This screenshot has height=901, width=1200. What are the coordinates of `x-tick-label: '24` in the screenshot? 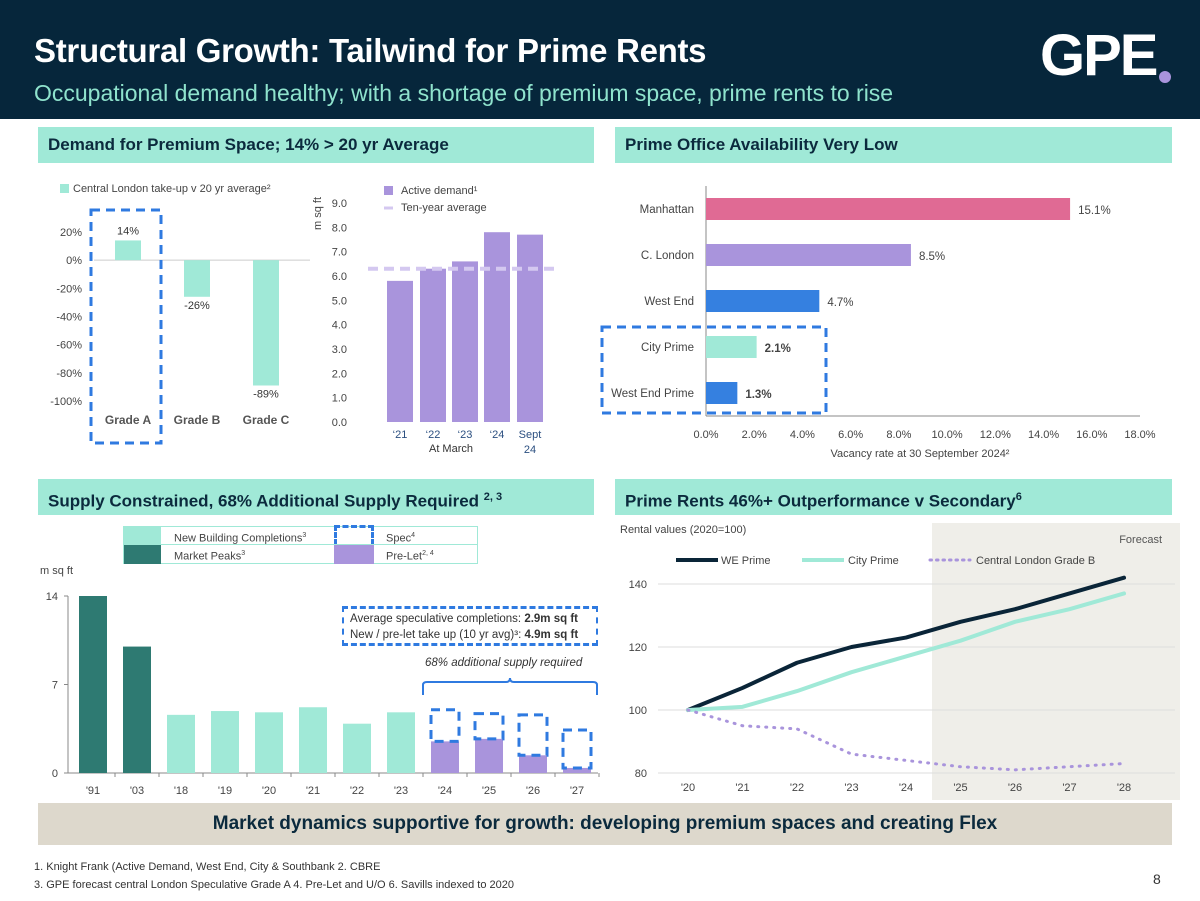 It's located at (445, 791).